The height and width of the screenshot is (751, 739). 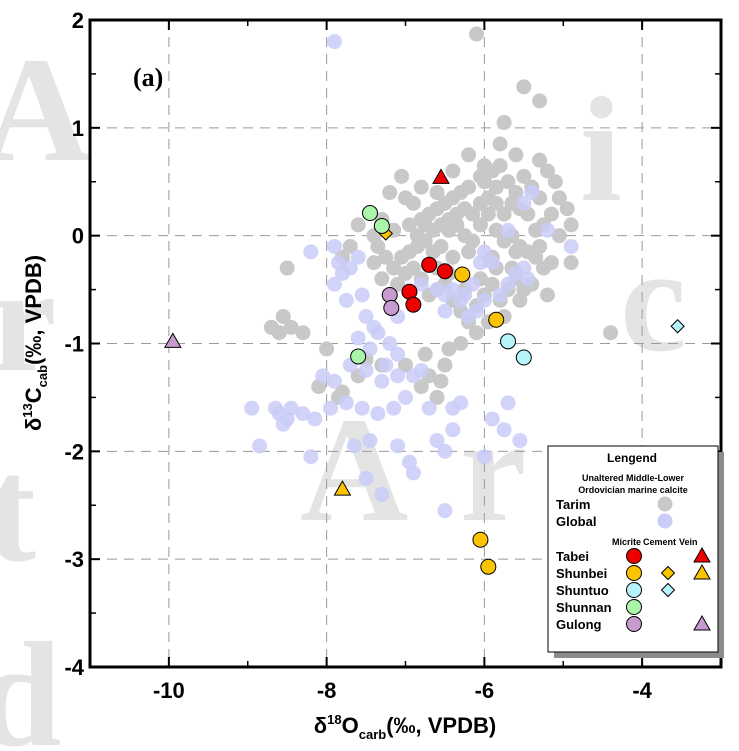 I want to click on y-tick-label: -4, so click(x=74, y=667).